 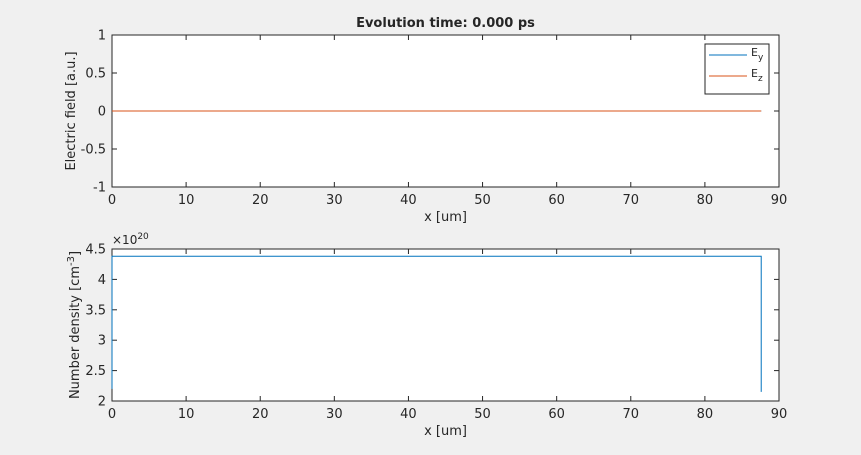 What do you see at coordinates (143, 237) in the screenshot?
I see `y-axis-exponent-power: 20` at bounding box center [143, 237].